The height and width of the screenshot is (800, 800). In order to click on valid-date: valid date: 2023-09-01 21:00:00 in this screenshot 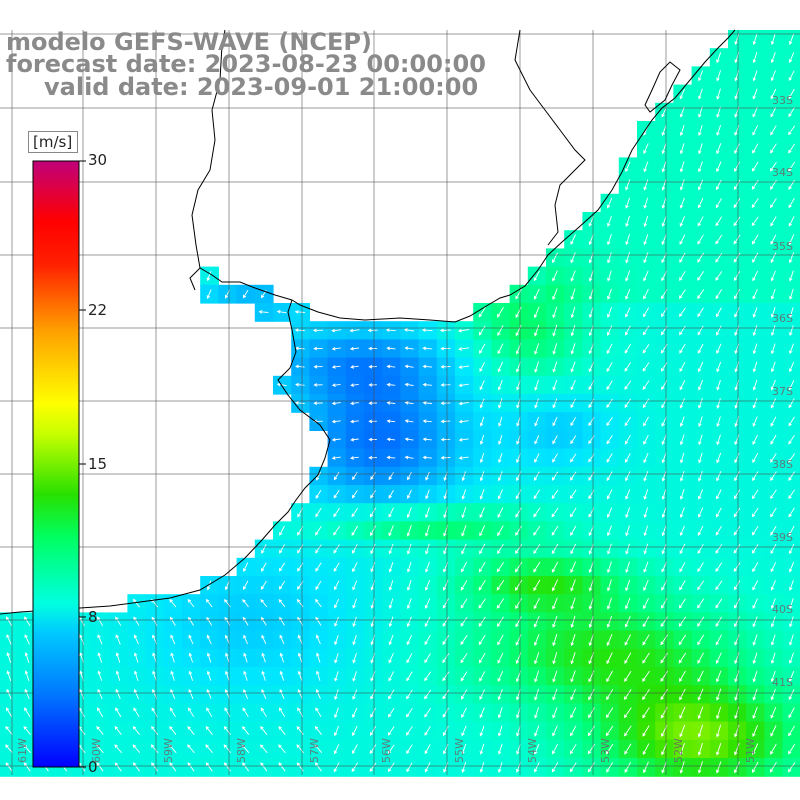, I will do `click(261, 87)`.